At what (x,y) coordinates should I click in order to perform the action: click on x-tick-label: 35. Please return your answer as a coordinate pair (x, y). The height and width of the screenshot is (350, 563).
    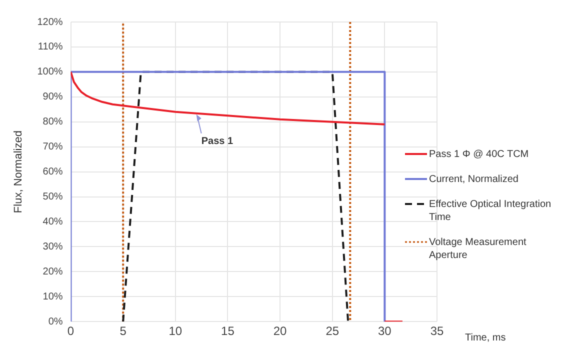
    Looking at the image, I should click on (437, 331).